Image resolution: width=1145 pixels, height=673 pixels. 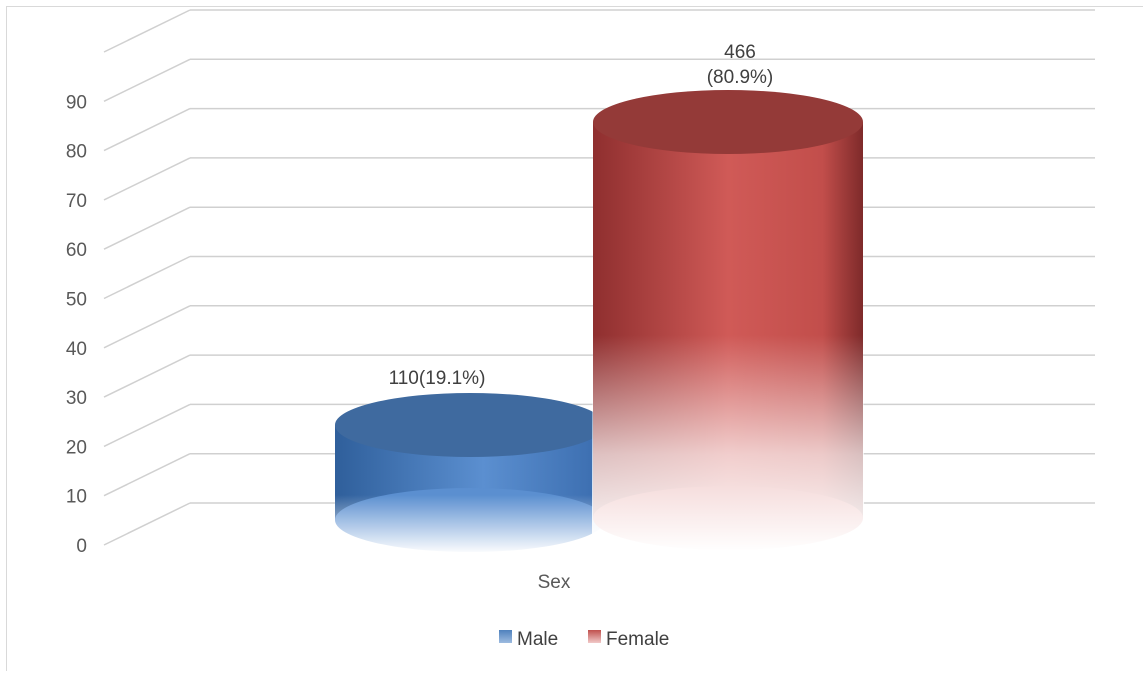 What do you see at coordinates (76, 201) in the screenshot?
I see `y-tick-label: 70` at bounding box center [76, 201].